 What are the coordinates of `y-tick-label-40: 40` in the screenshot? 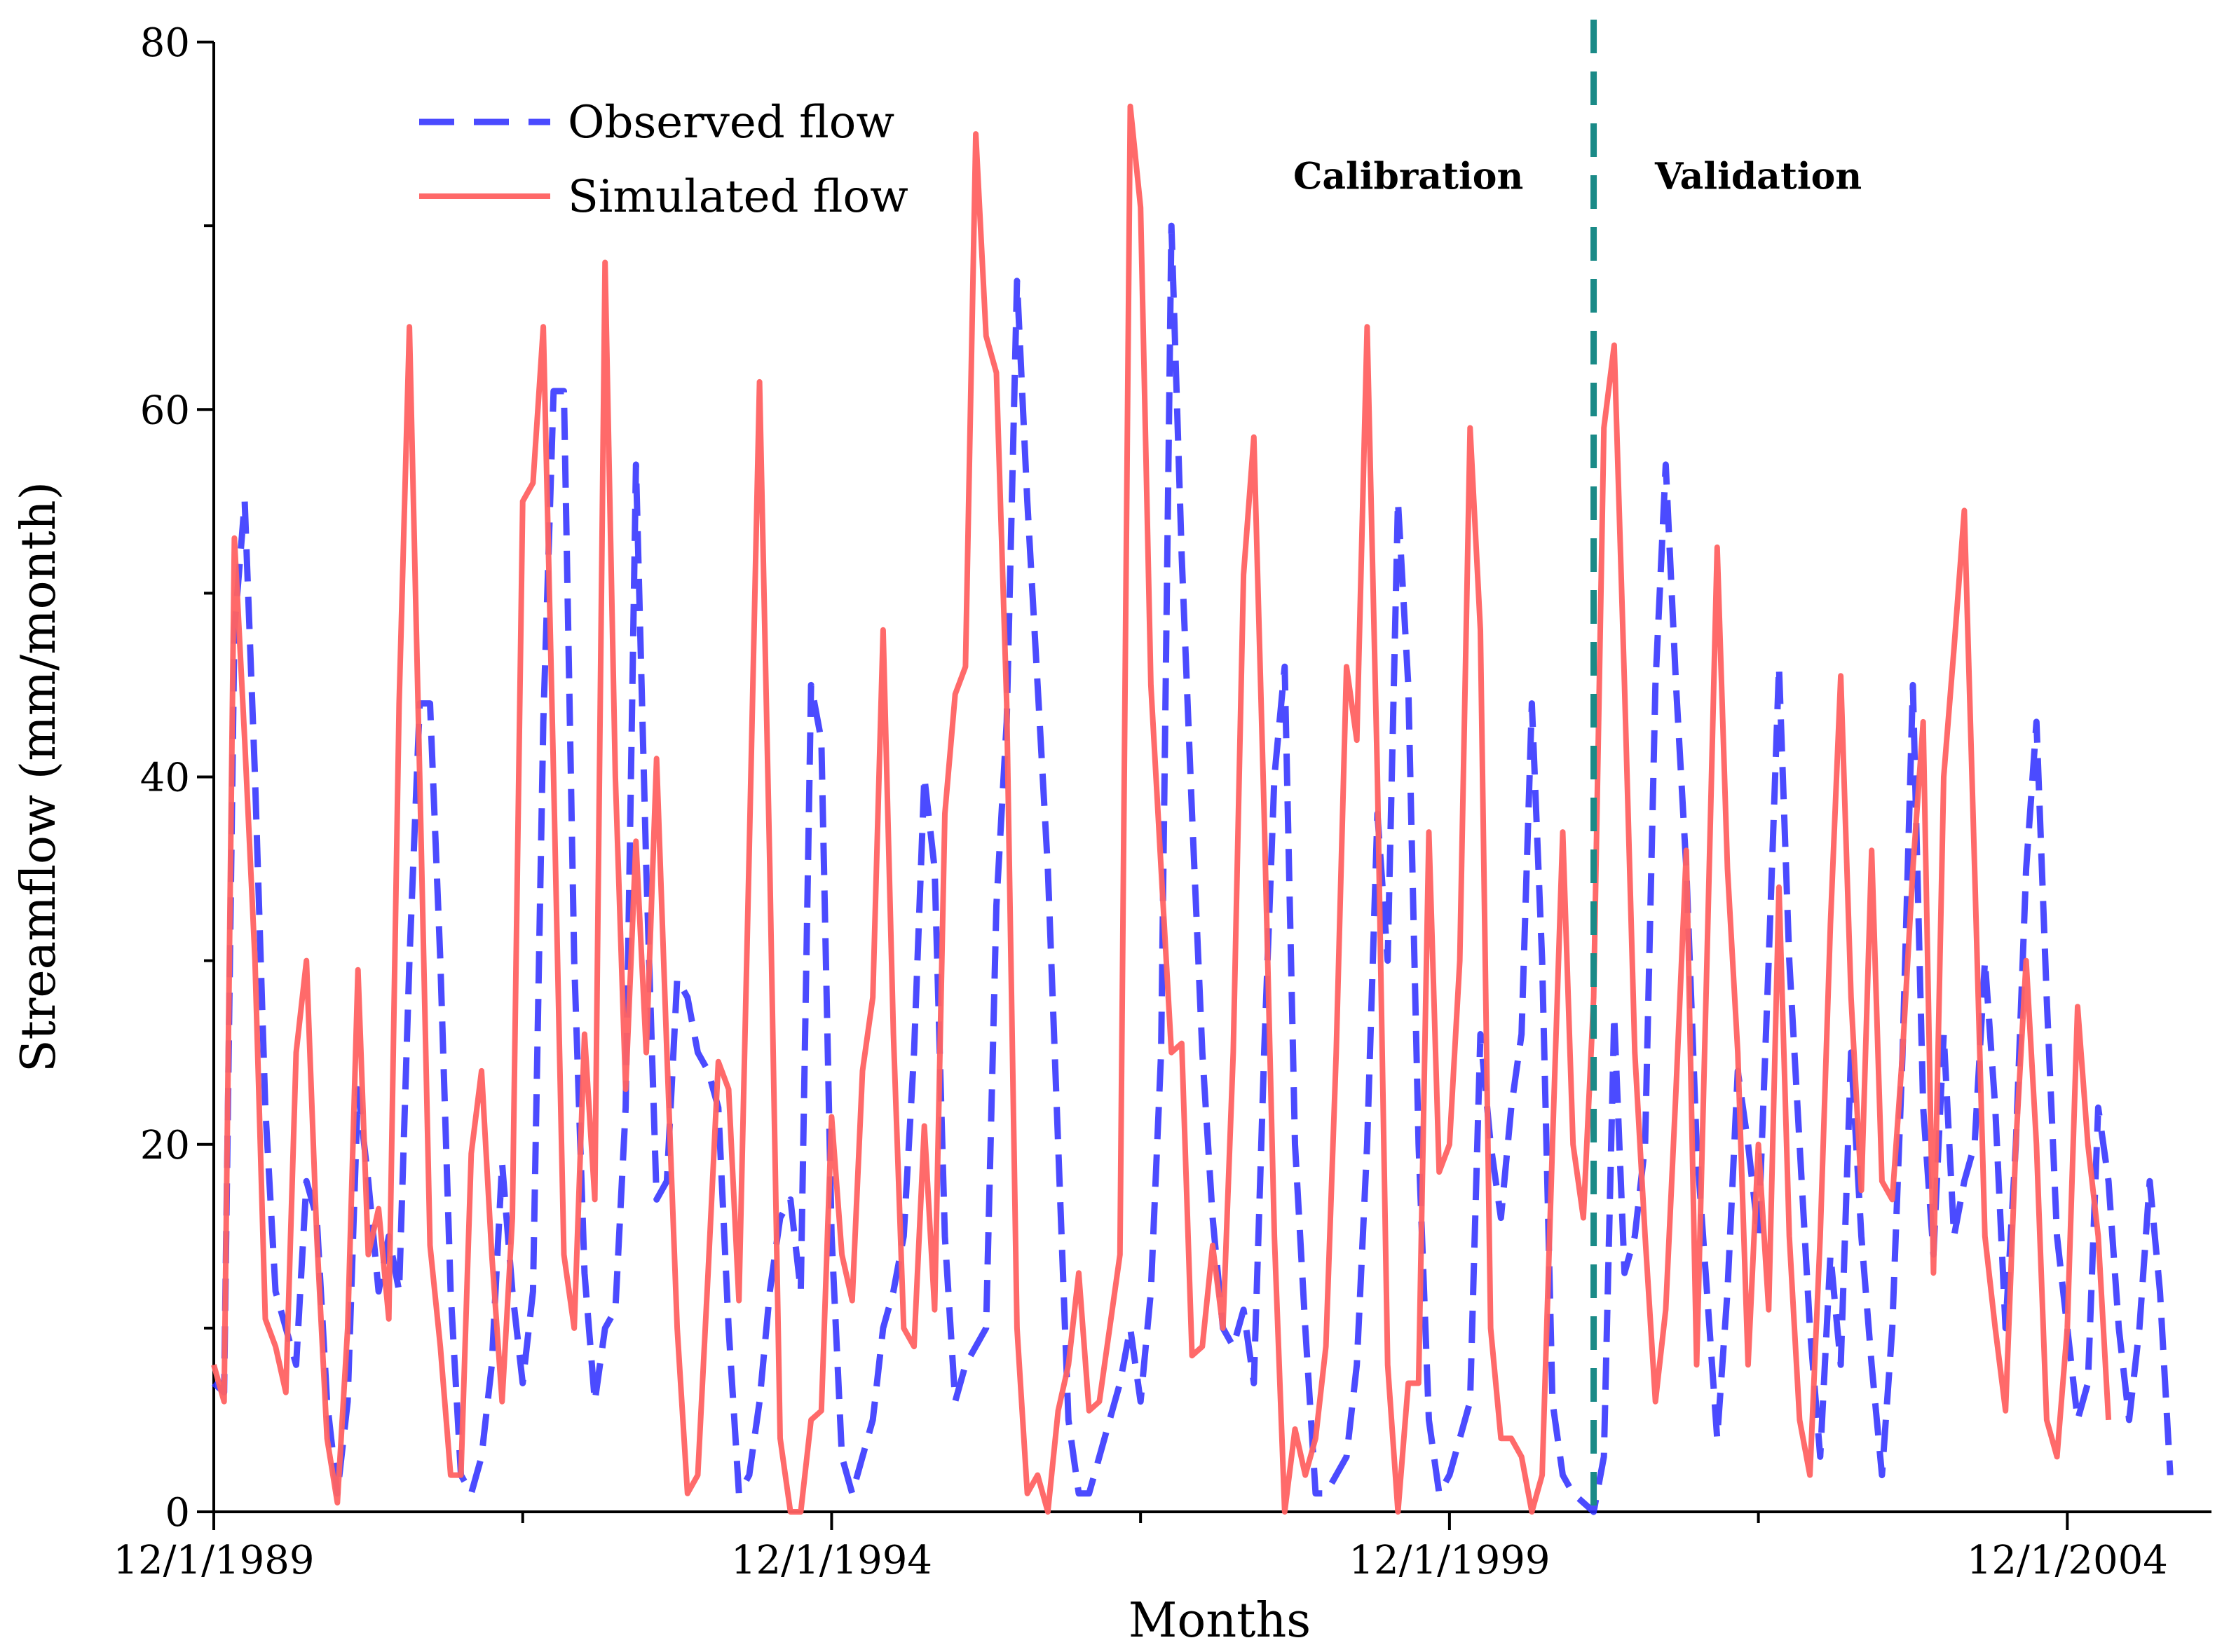 It's located at (165, 778).